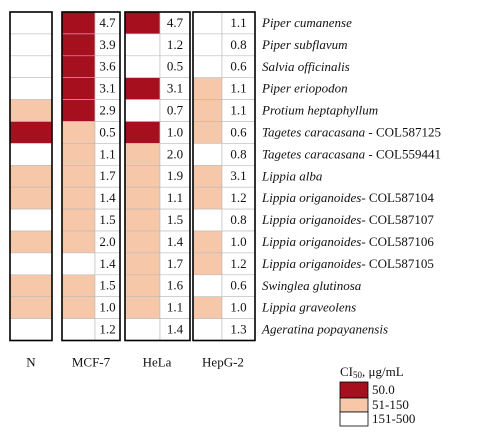 Image resolution: width=484 pixels, height=435 pixels. What do you see at coordinates (304, 44) in the screenshot?
I see `species-name: Piper subflavum` at bounding box center [304, 44].